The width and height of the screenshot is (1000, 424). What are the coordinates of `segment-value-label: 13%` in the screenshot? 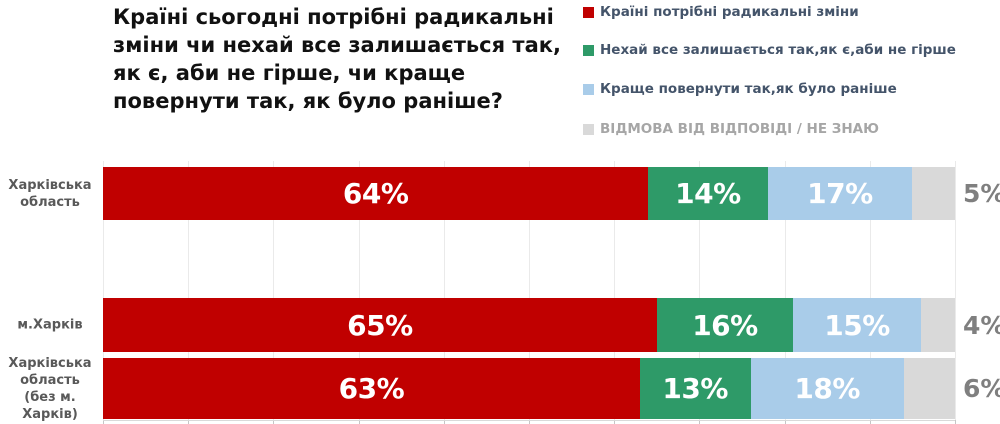 It's located at (695, 388).